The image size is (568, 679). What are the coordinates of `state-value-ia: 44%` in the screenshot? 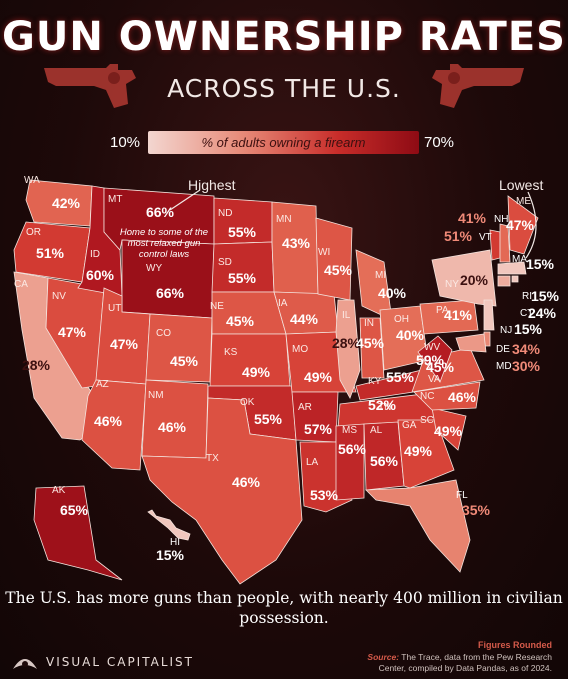 It's located at (304, 319).